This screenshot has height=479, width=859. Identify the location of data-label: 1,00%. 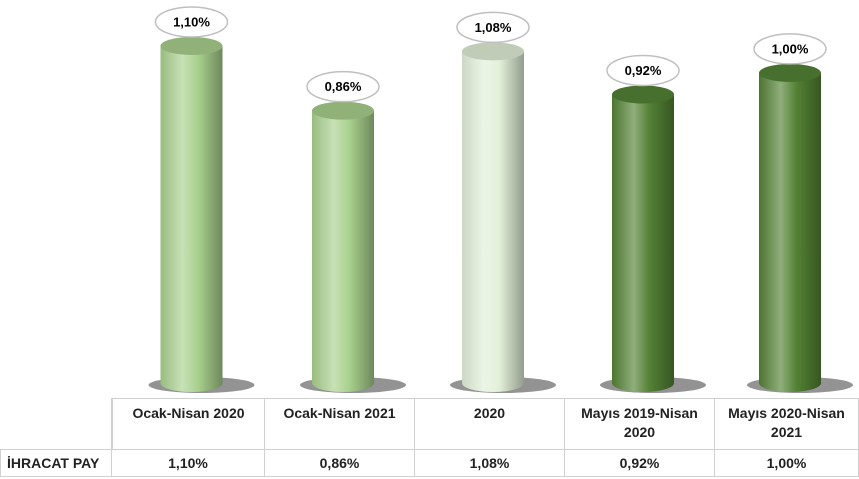
(790, 48).